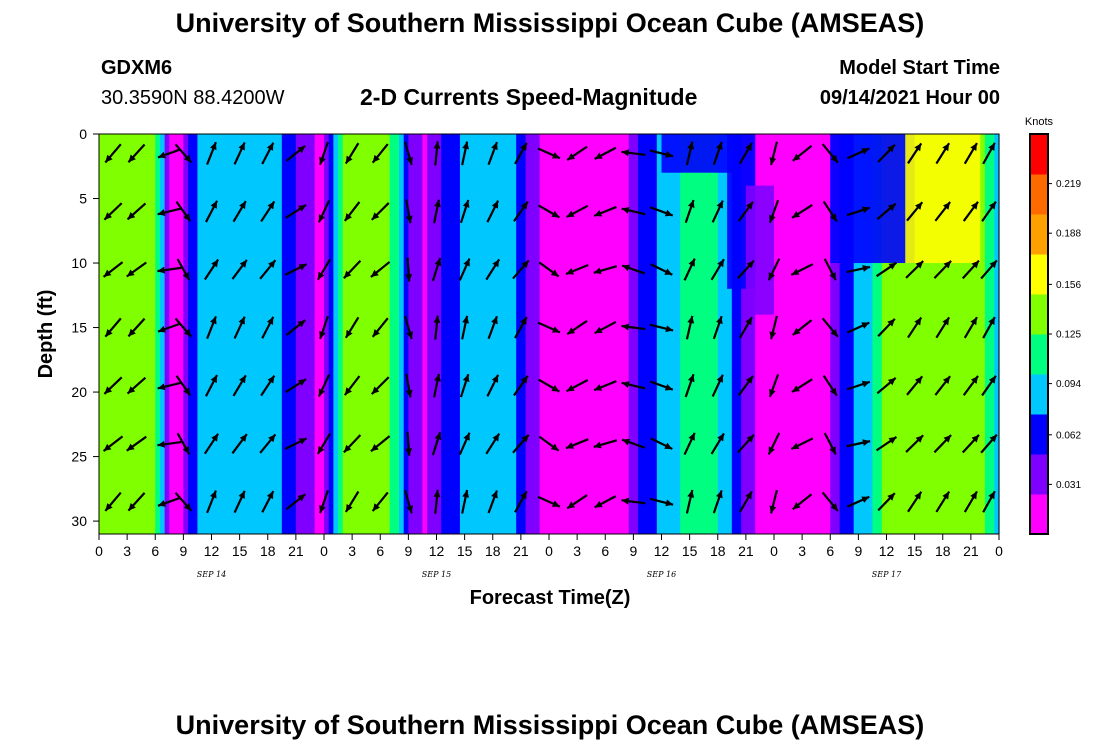 The image size is (1100, 750). I want to click on colorbar-tick-label: 0.219, so click(1068, 184).